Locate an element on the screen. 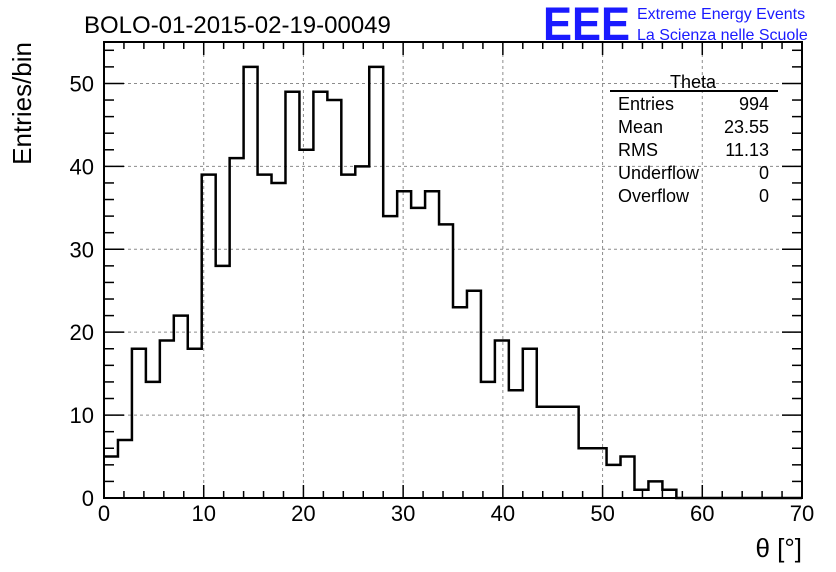  stats-row-value: 994 is located at coordinates (754, 104).